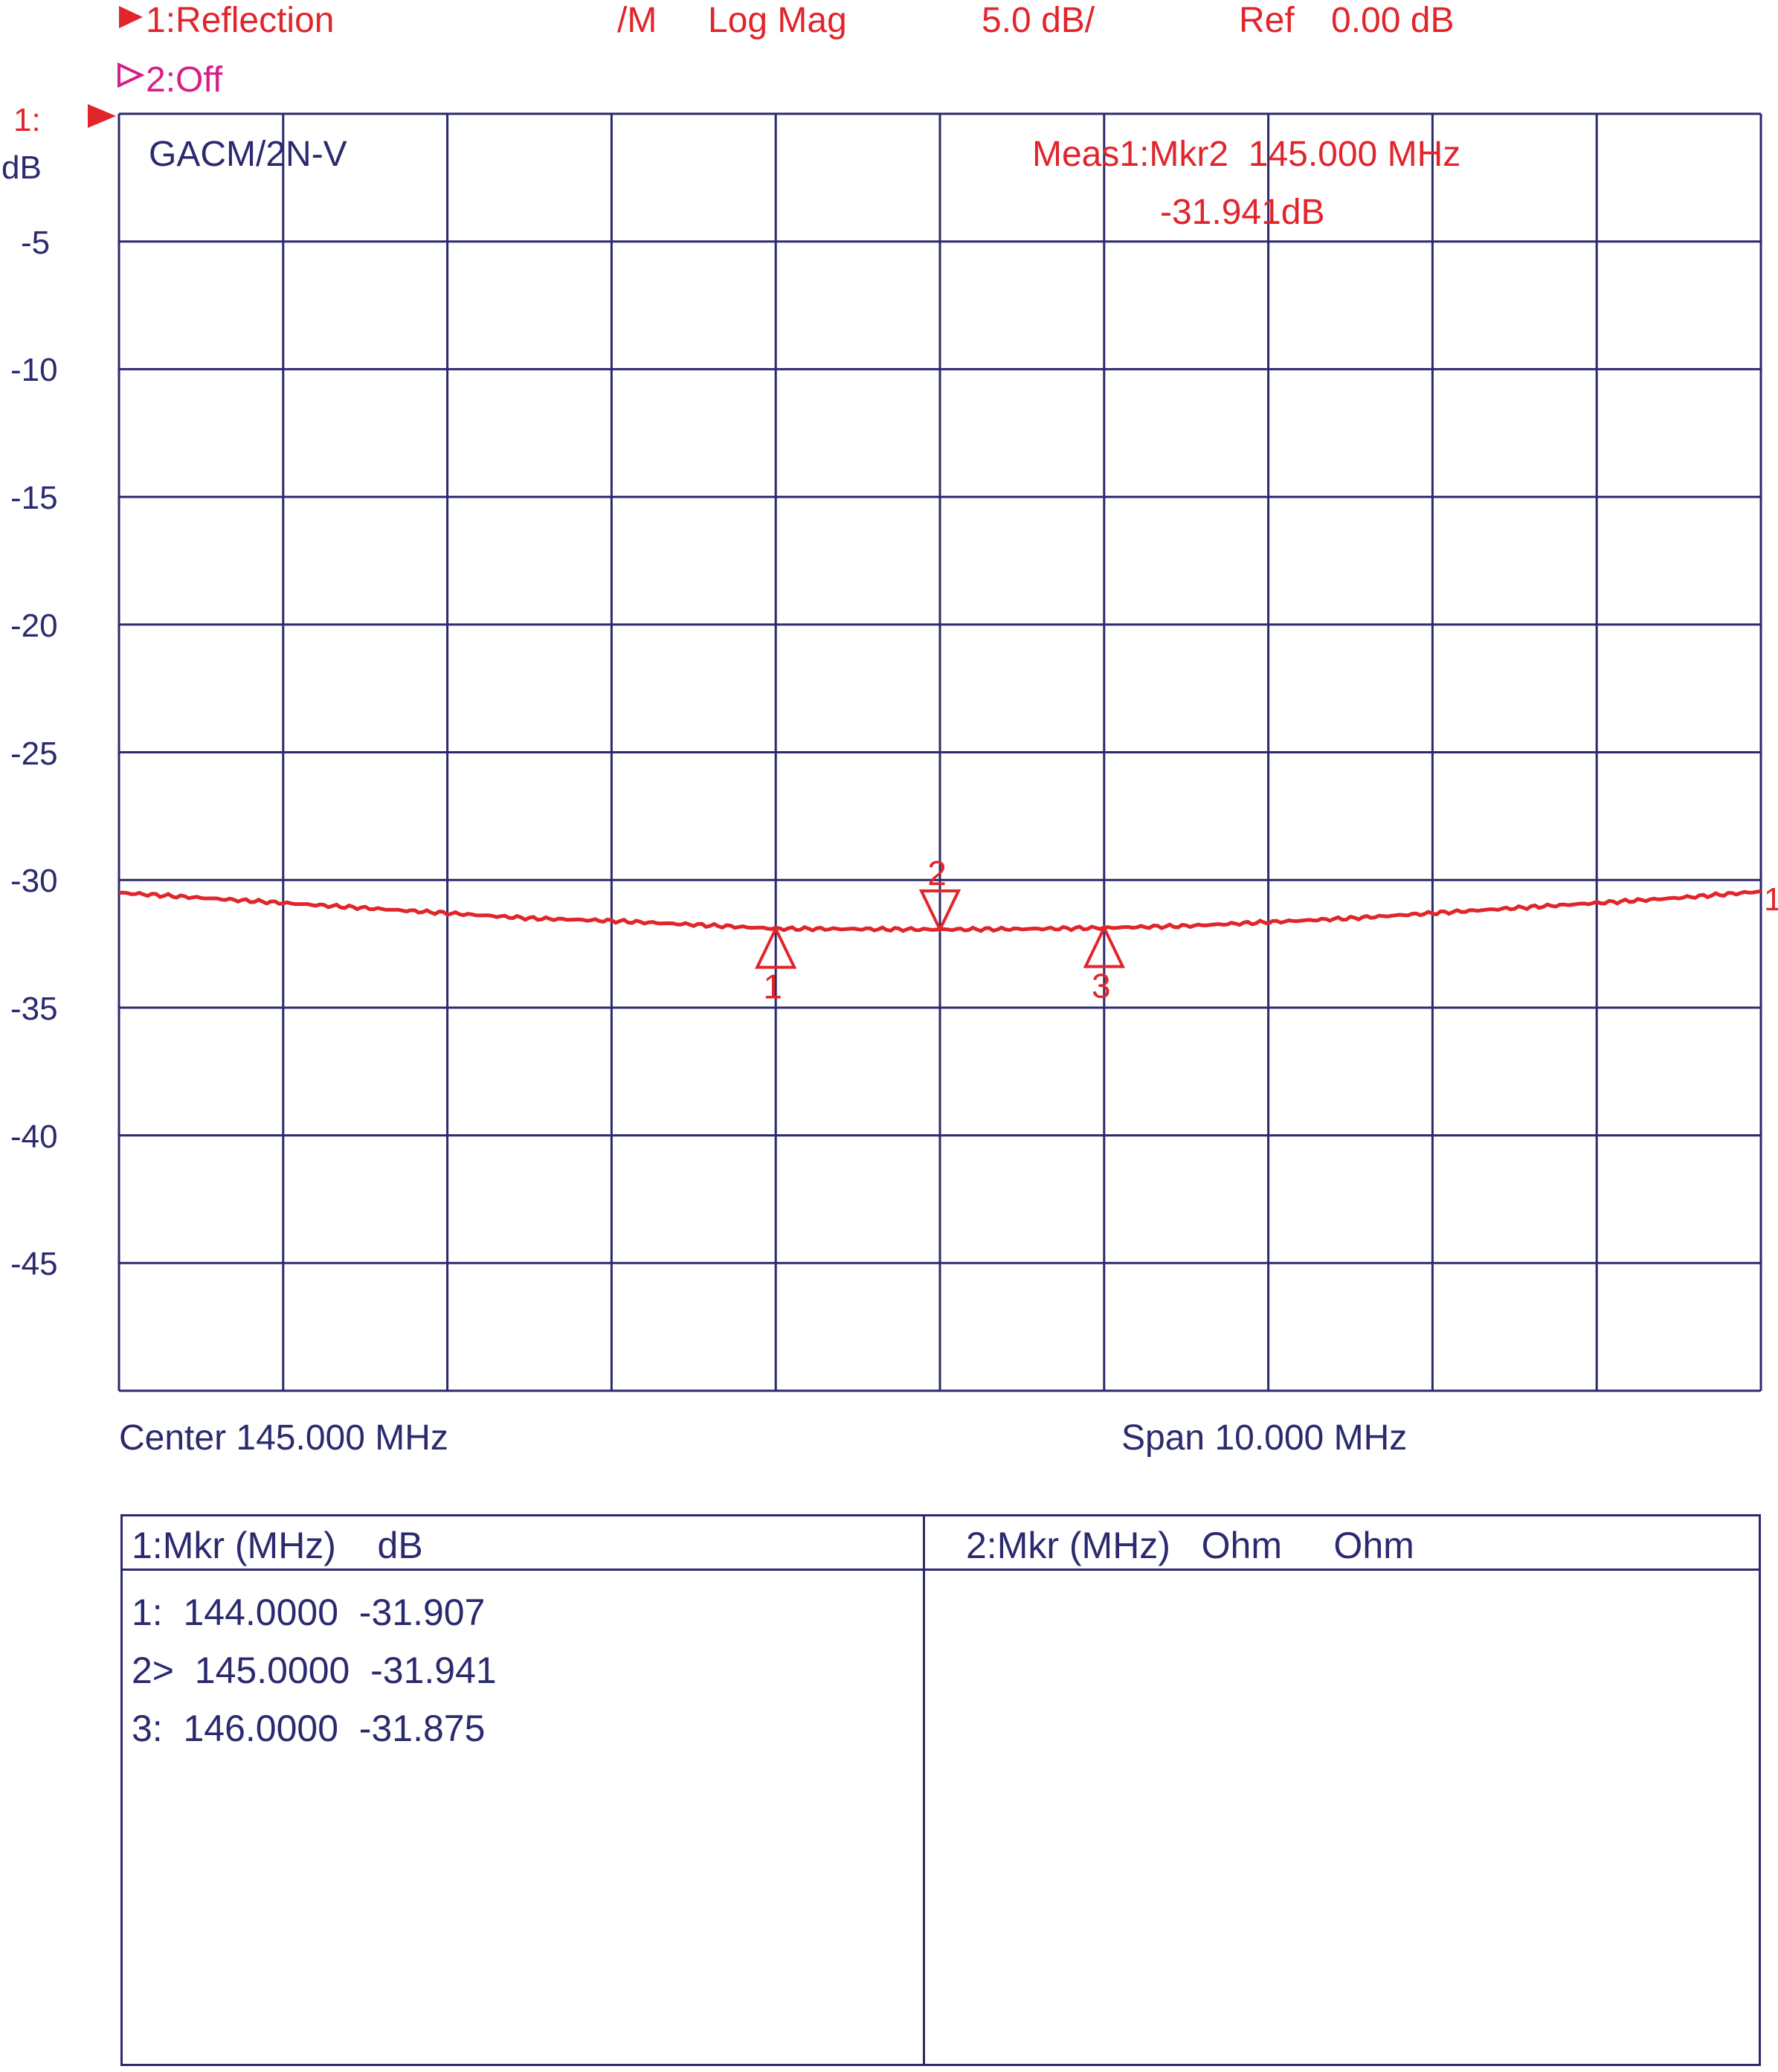 This screenshot has height=2072, width=1778. What do you see at coordinates (314, 1670) in the screenshot?
I see `table-row: 2> 145.0000 -31.941` at bounding box center [314, 1670].